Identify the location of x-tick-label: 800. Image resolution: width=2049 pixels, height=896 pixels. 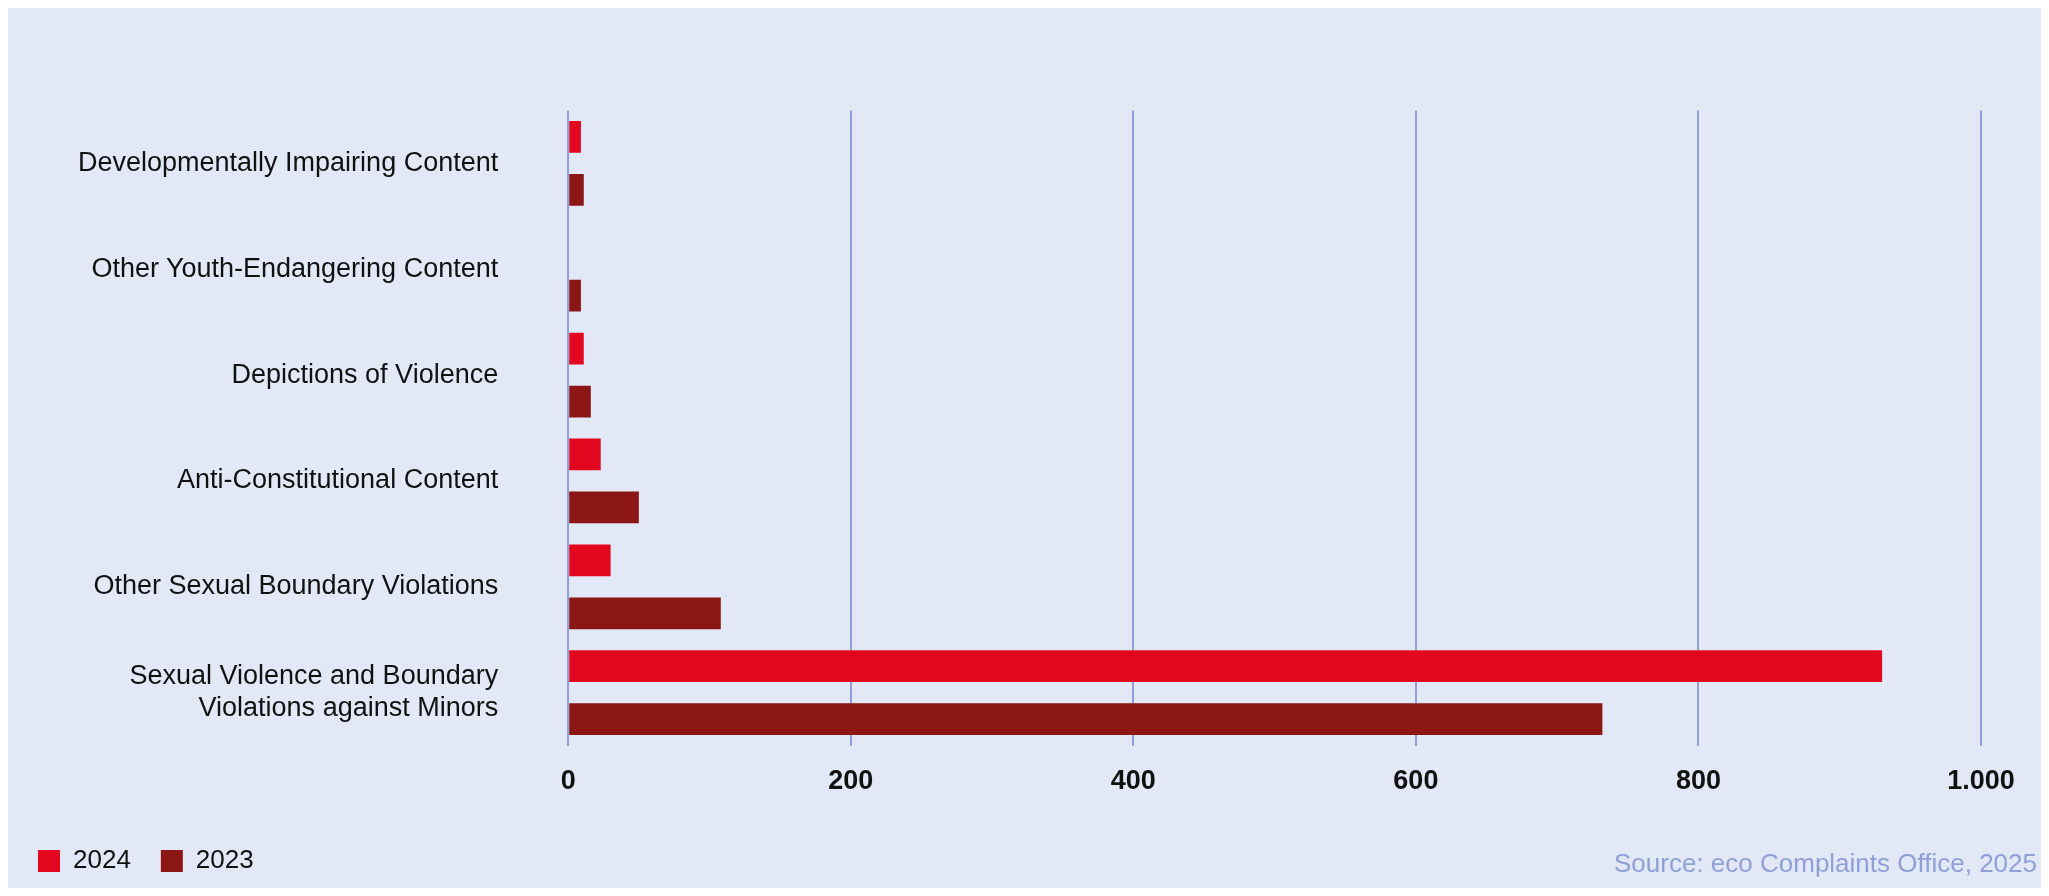
(1698, 780).